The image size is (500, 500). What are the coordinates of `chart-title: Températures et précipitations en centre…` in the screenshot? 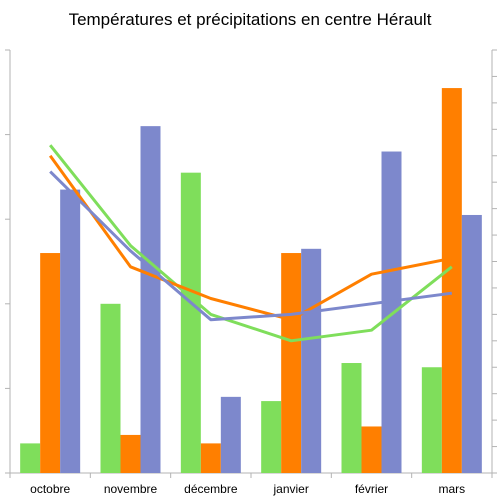 It's located at (250, 19).